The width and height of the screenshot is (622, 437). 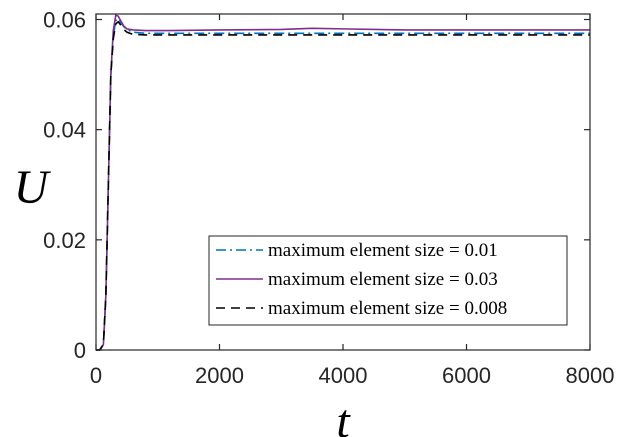 What do you see at coordinates (64, 240) in the screenshot?
I see `y-tick-label: 0.02` at bounding box center [64, 240].